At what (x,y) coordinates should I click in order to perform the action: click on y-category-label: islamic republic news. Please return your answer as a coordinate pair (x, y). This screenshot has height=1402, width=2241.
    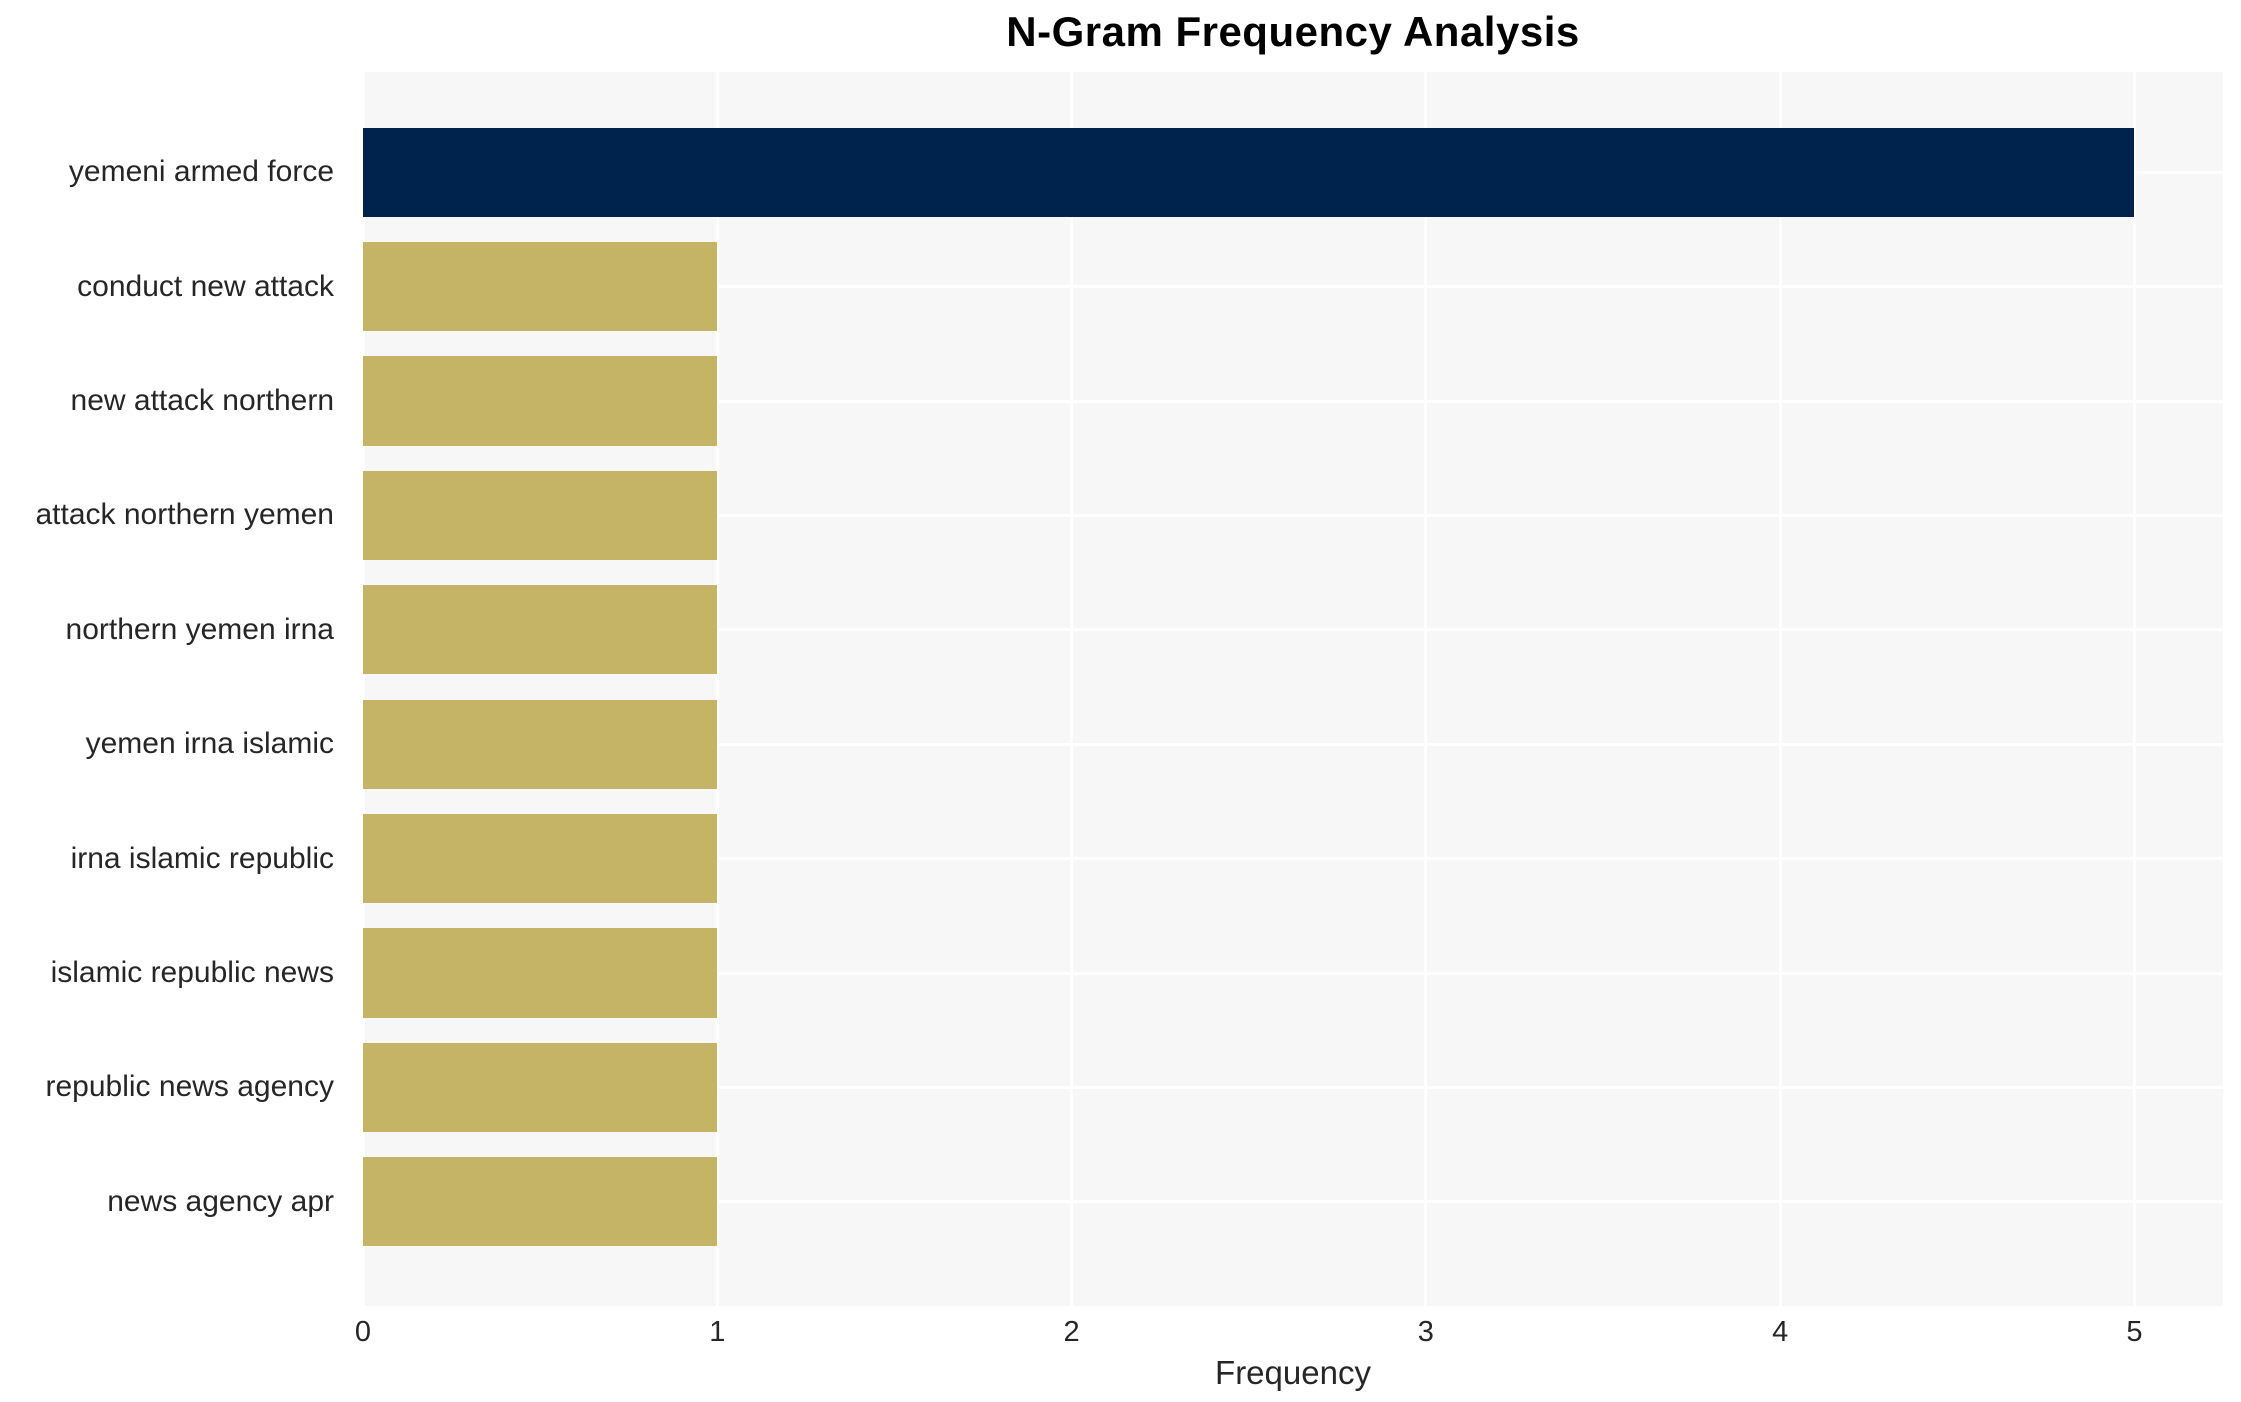
    Looking at the image, I should click on (192, 972).